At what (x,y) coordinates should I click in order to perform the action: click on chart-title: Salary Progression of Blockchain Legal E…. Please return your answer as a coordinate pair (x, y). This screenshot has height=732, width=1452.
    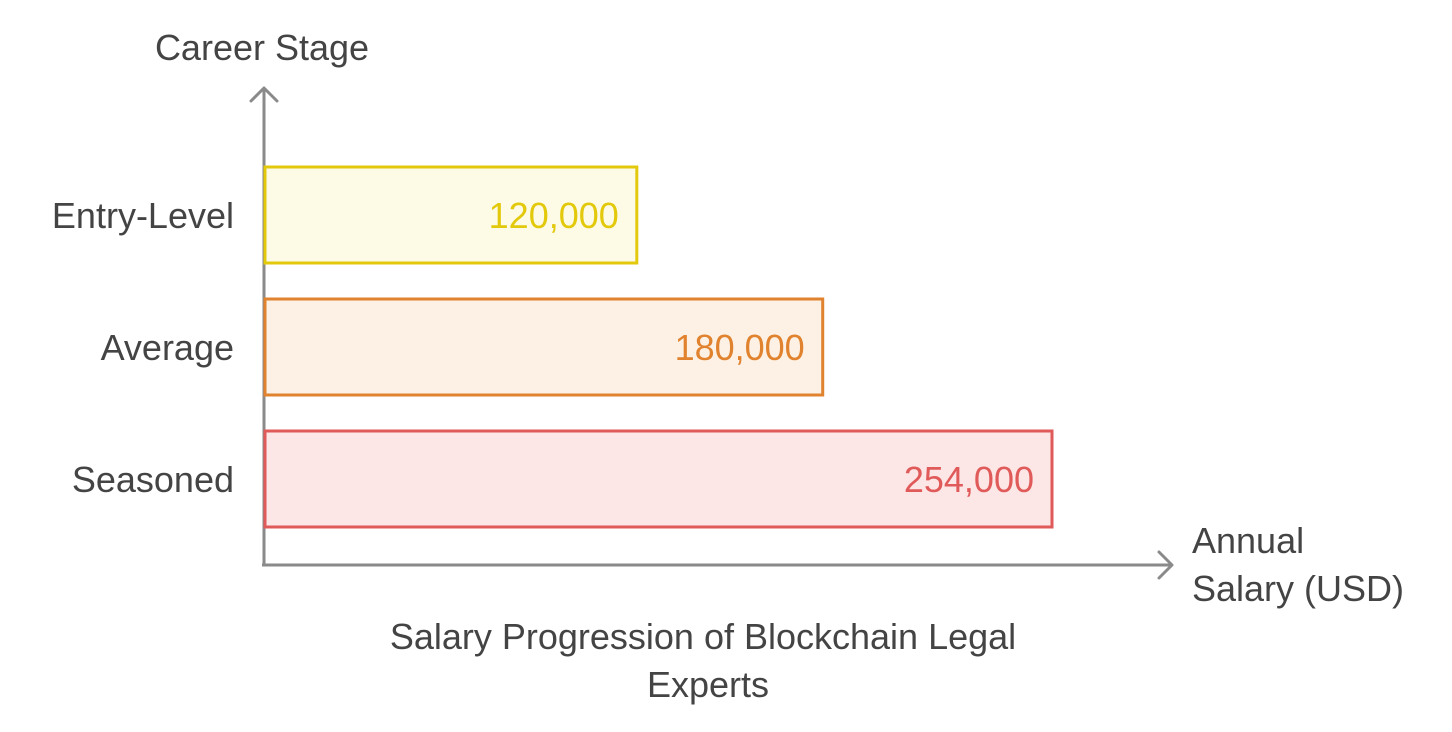
    Looking at the image, I should click on (708, 660).